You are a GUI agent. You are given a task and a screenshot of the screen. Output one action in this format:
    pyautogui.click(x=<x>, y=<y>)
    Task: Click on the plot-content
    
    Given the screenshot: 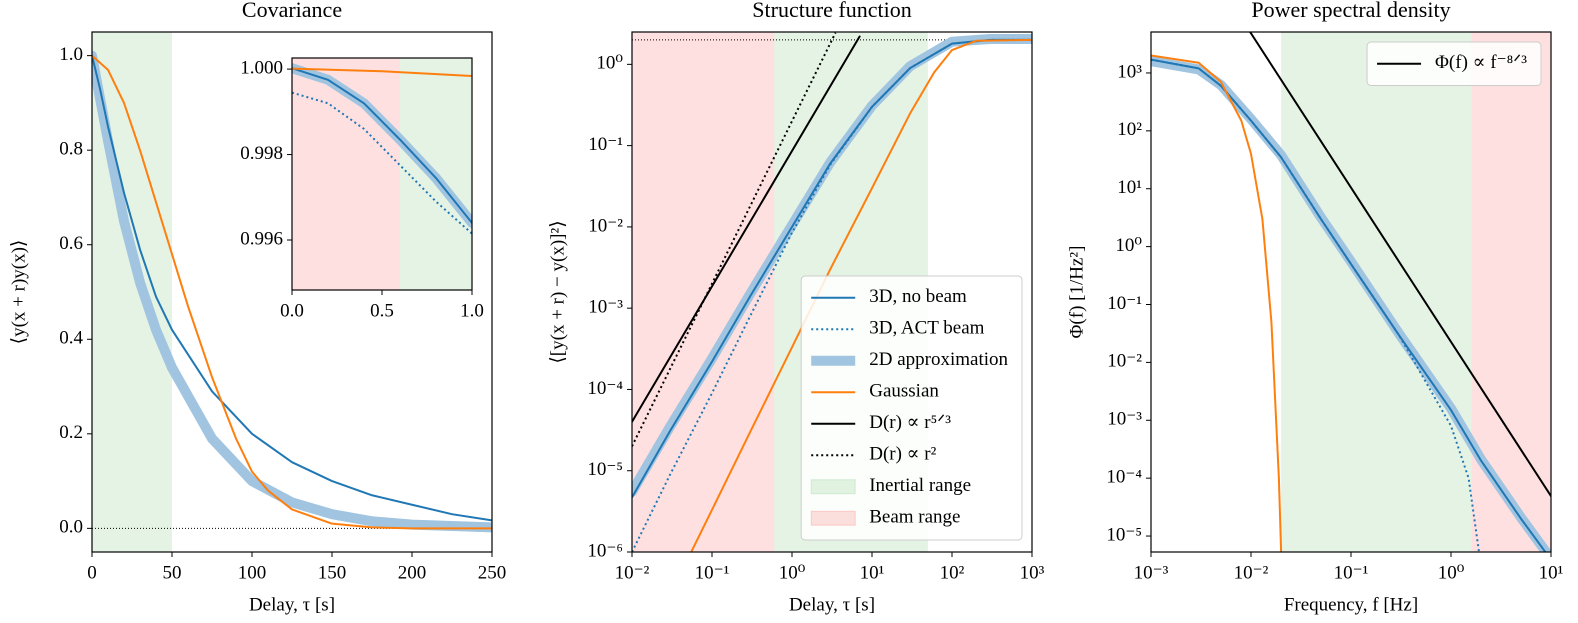 What is the action you would take?
    pyautogui.click(x=382, y=174)
    